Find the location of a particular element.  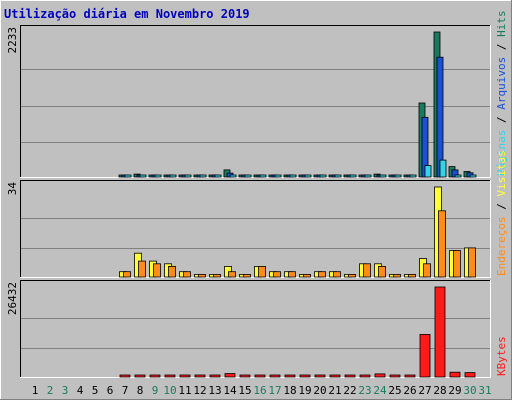

bar-endereços-day-21 is located at coordinates (337, 274).